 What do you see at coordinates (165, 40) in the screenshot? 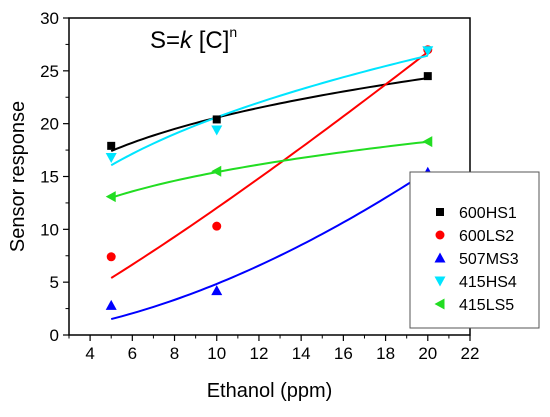
I see `formula-lhs: S=` at bounding box center [165, 40].